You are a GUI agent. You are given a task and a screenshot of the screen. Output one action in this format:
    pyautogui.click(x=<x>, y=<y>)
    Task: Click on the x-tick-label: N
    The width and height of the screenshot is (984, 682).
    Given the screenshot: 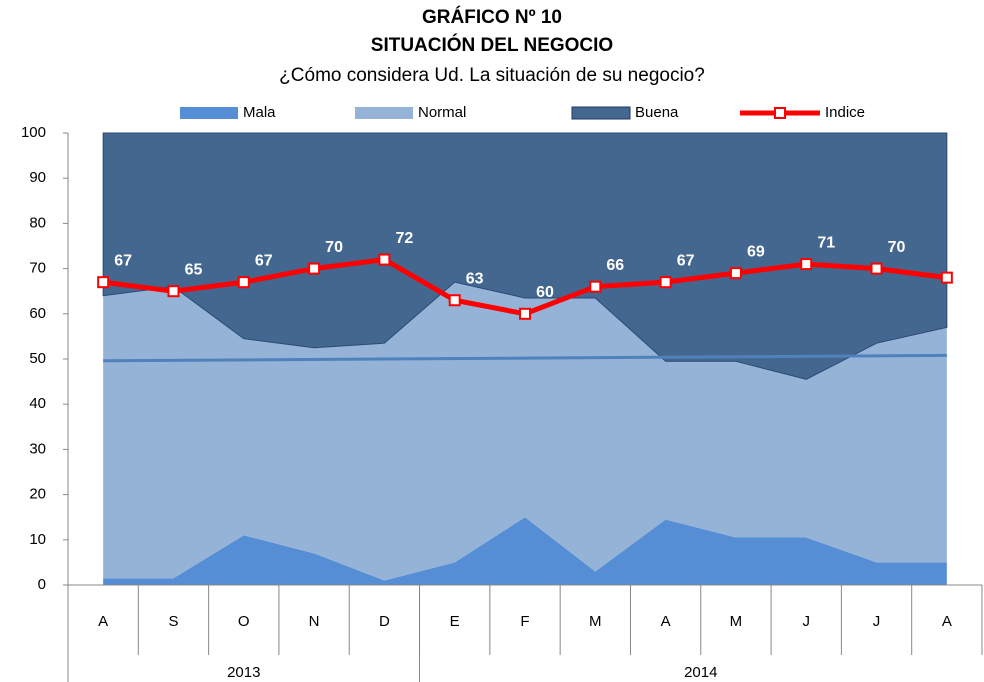 What is the action you would take?
    pyautogui.click(x=314, y=621)
    